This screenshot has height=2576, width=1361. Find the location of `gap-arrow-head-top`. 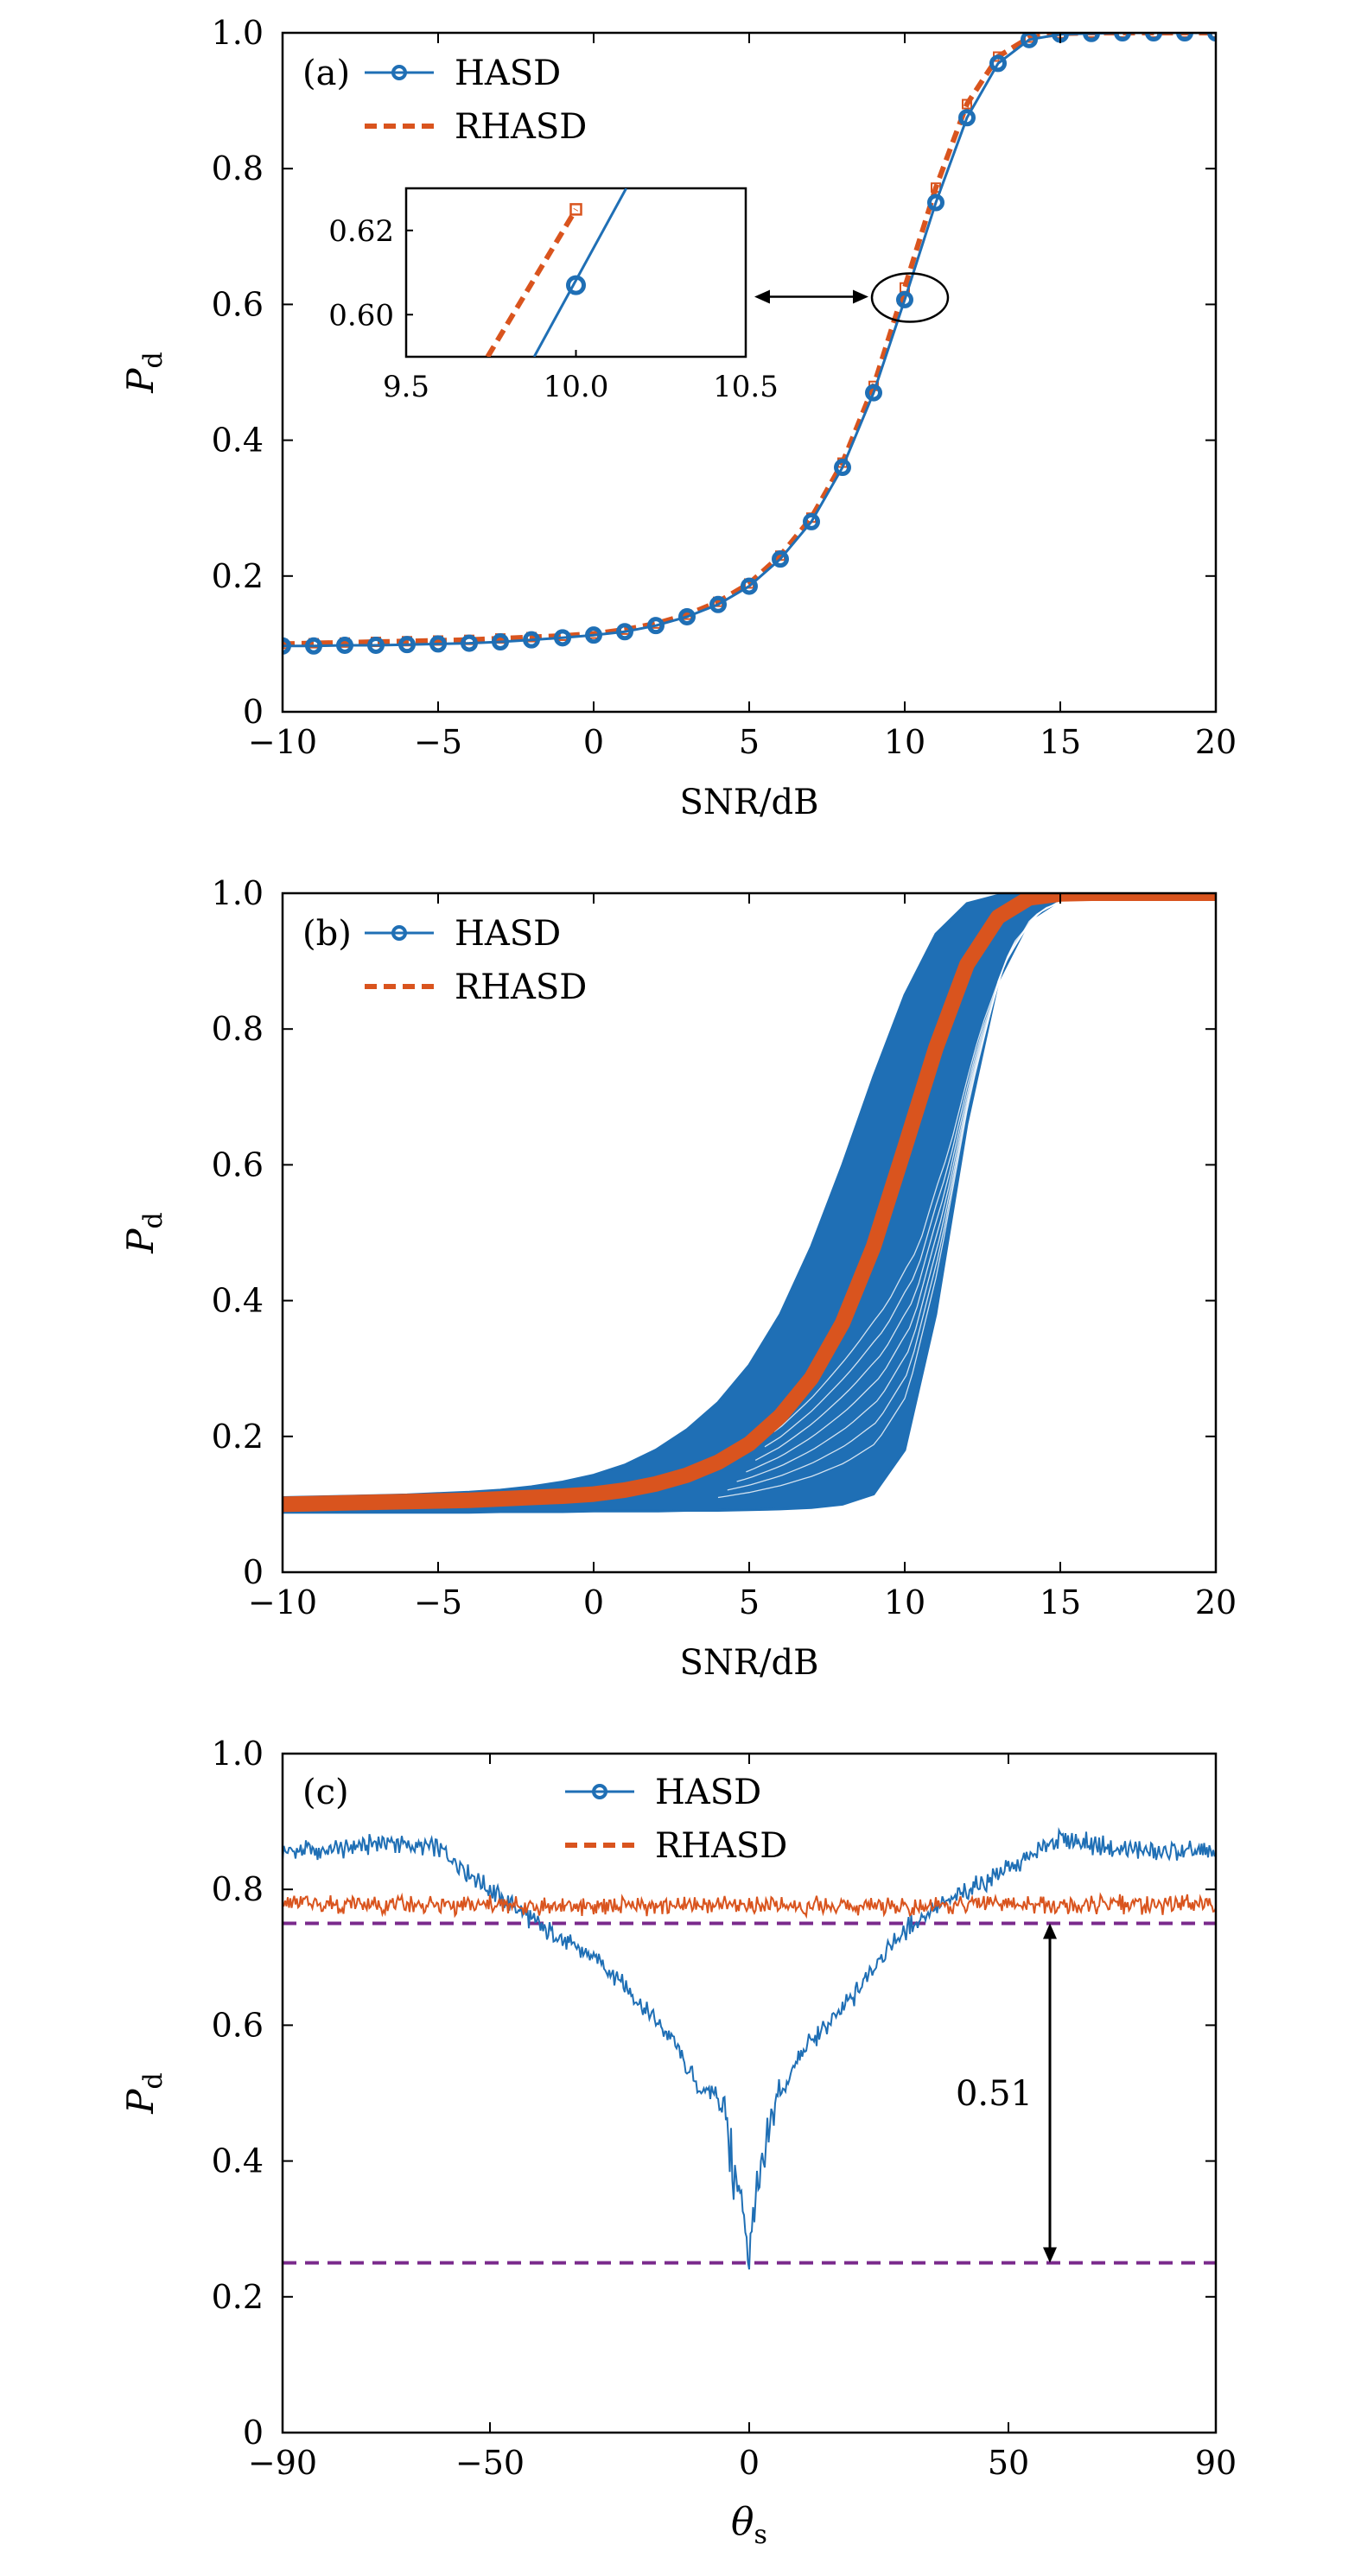

gap-arrow-head-top is located at coordinates (1050, 1931).